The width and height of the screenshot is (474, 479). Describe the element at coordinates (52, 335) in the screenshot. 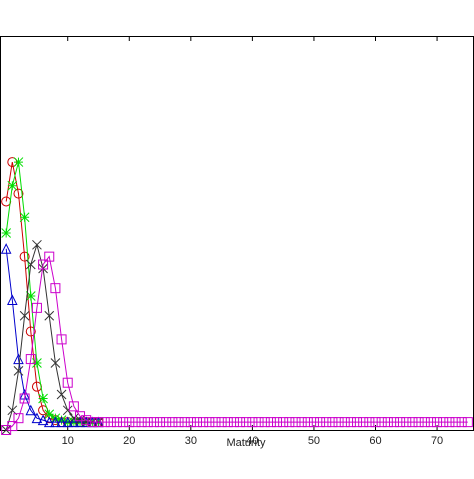

I see `series-line` at that location.